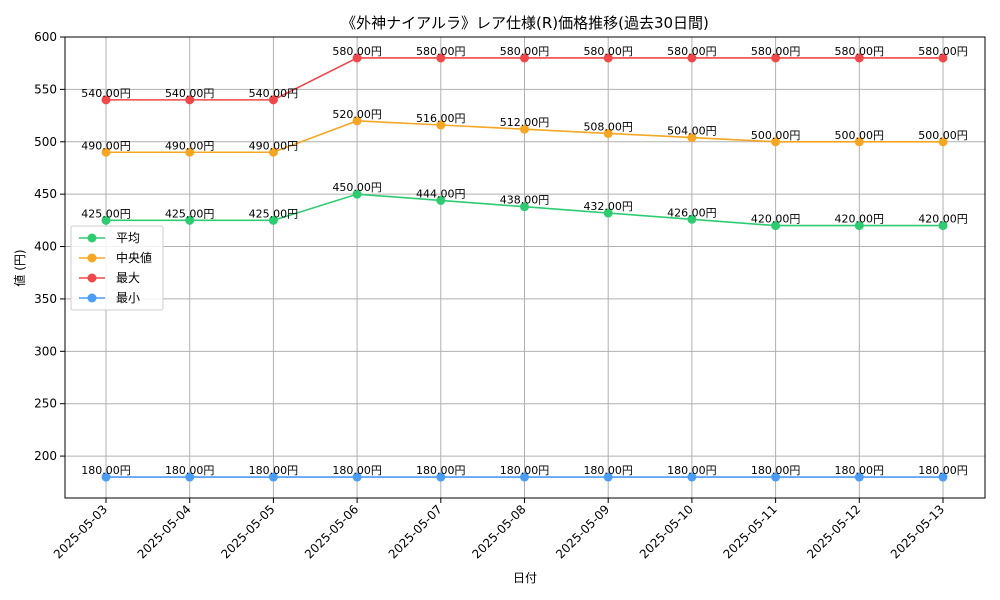 The image size is (1000, 600). Describe the element at coordinates (524, 79) in the screenshot. I see `series-最大` at that location.